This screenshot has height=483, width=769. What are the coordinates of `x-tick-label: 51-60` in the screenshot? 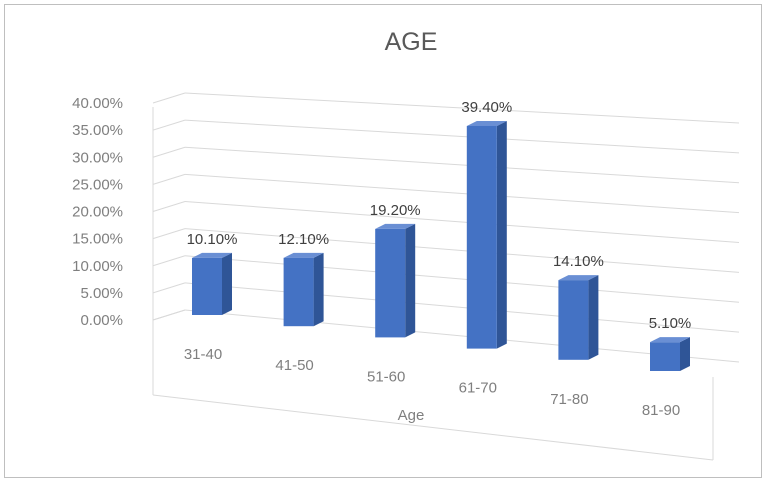 It's located at (386, 376).